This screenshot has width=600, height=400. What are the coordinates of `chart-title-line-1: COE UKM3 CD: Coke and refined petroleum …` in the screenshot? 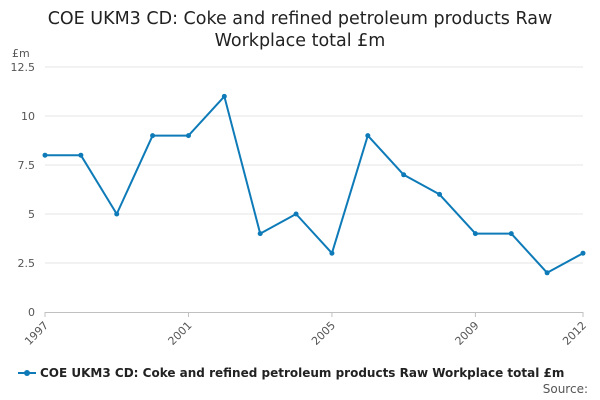 It's located at (300, 19).